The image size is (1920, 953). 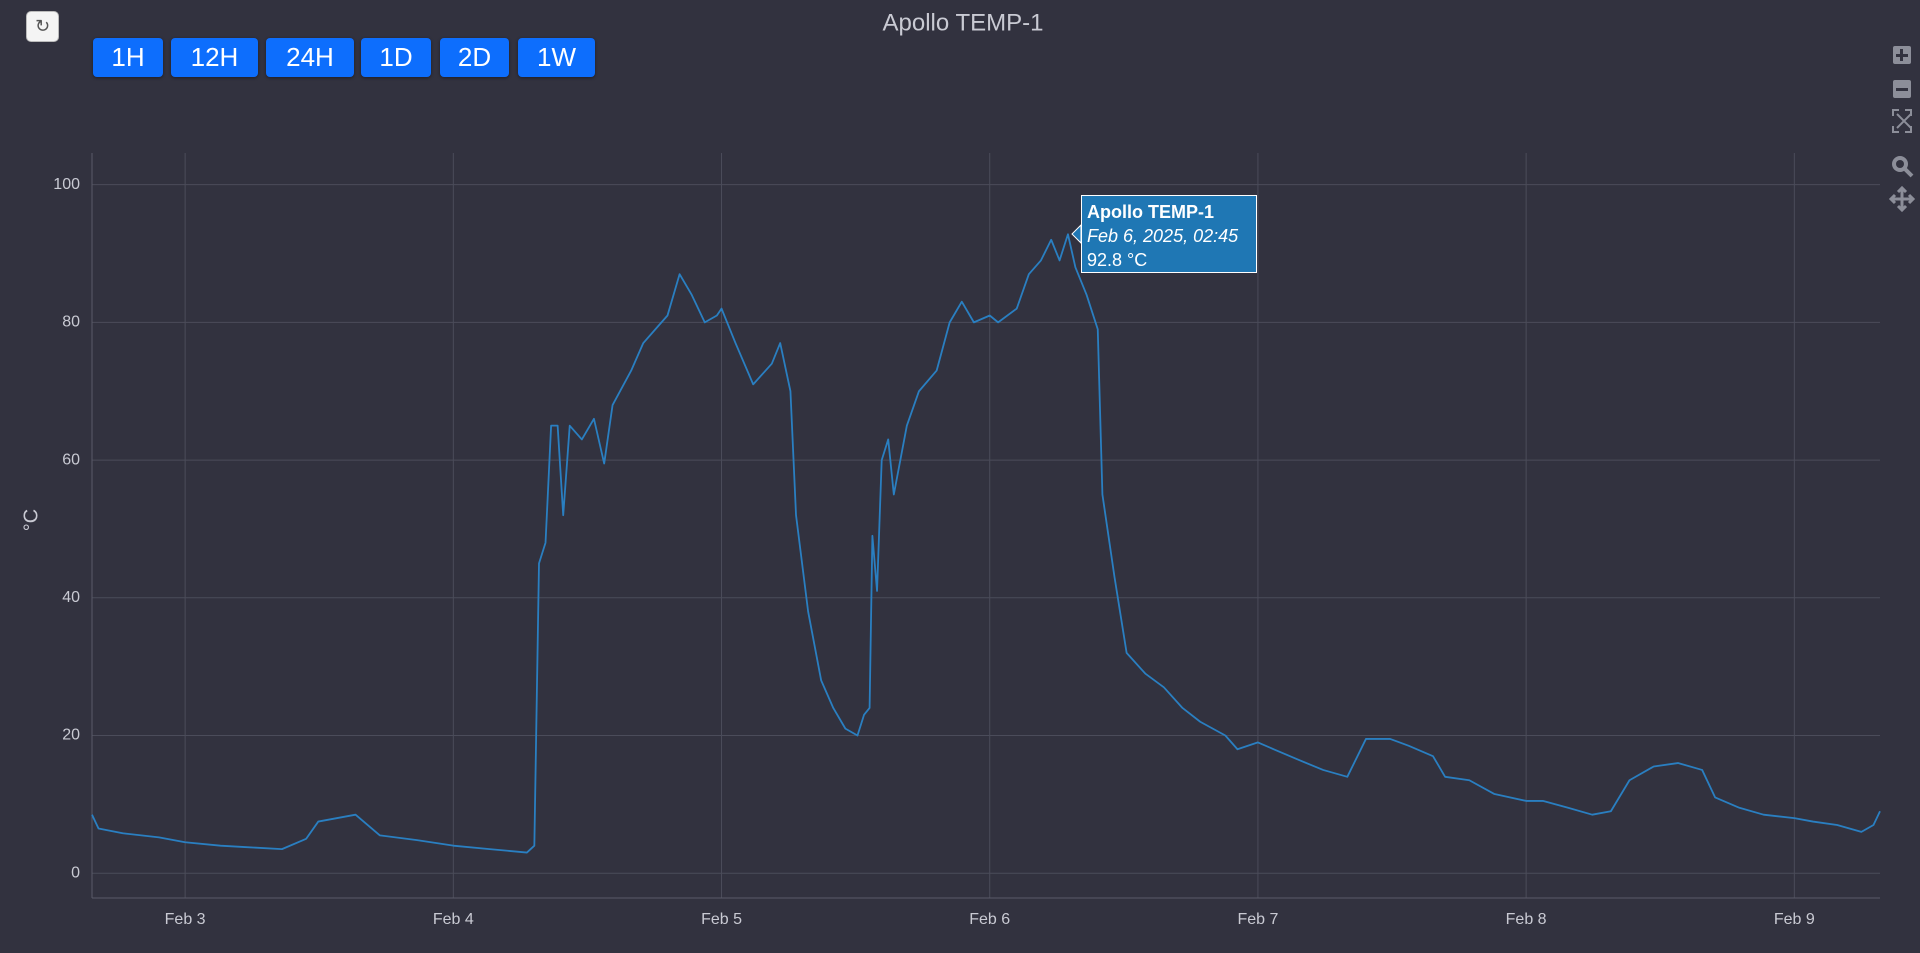 What do you see at coordinates (989, 919) in the screenshot?
I see `x-tick-label: Feb 6` at bounding box center [989, 919].